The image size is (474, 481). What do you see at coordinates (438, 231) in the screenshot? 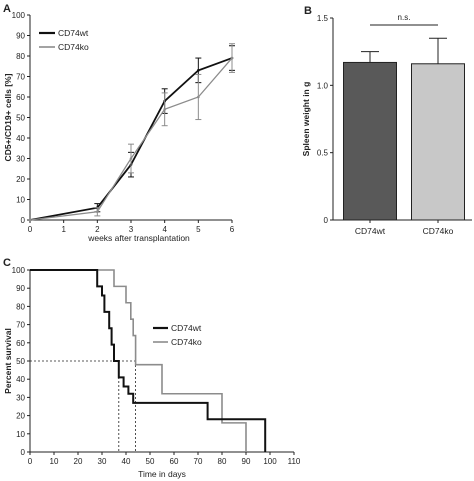
I see `x-tick-label: CD74ko` at bounding box center [438, 231].